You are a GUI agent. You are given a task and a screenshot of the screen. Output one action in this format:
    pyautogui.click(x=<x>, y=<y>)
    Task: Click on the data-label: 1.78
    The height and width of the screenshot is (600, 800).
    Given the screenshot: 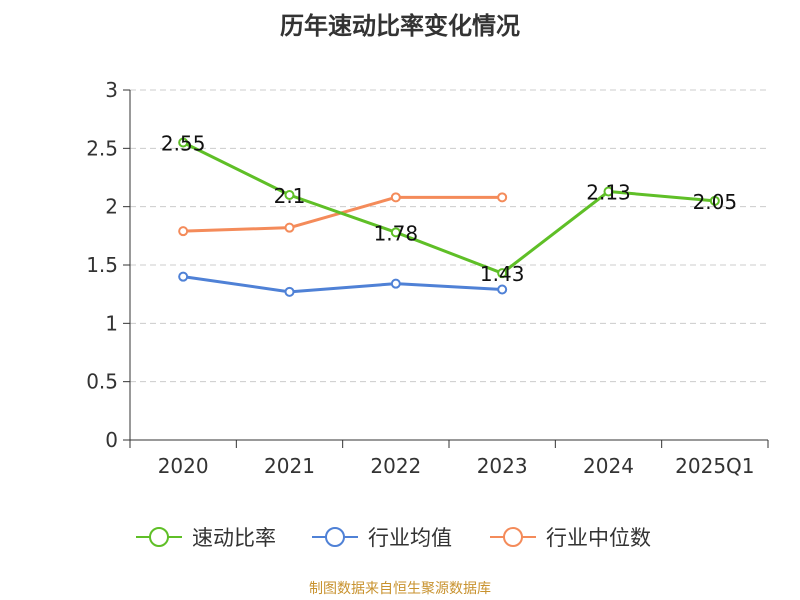 What is the action you would take?
    pyautogui.click(x=396, y=233)
    